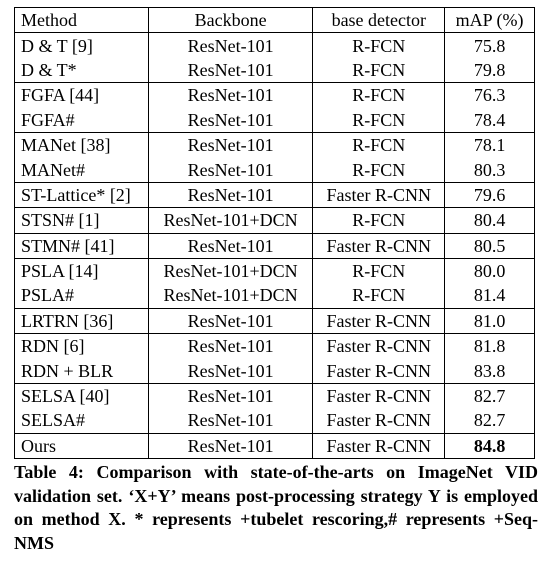  Describe the element at coordinates (230, 20) in the screenshot. I see `header-backbone: Backbone` at that location.